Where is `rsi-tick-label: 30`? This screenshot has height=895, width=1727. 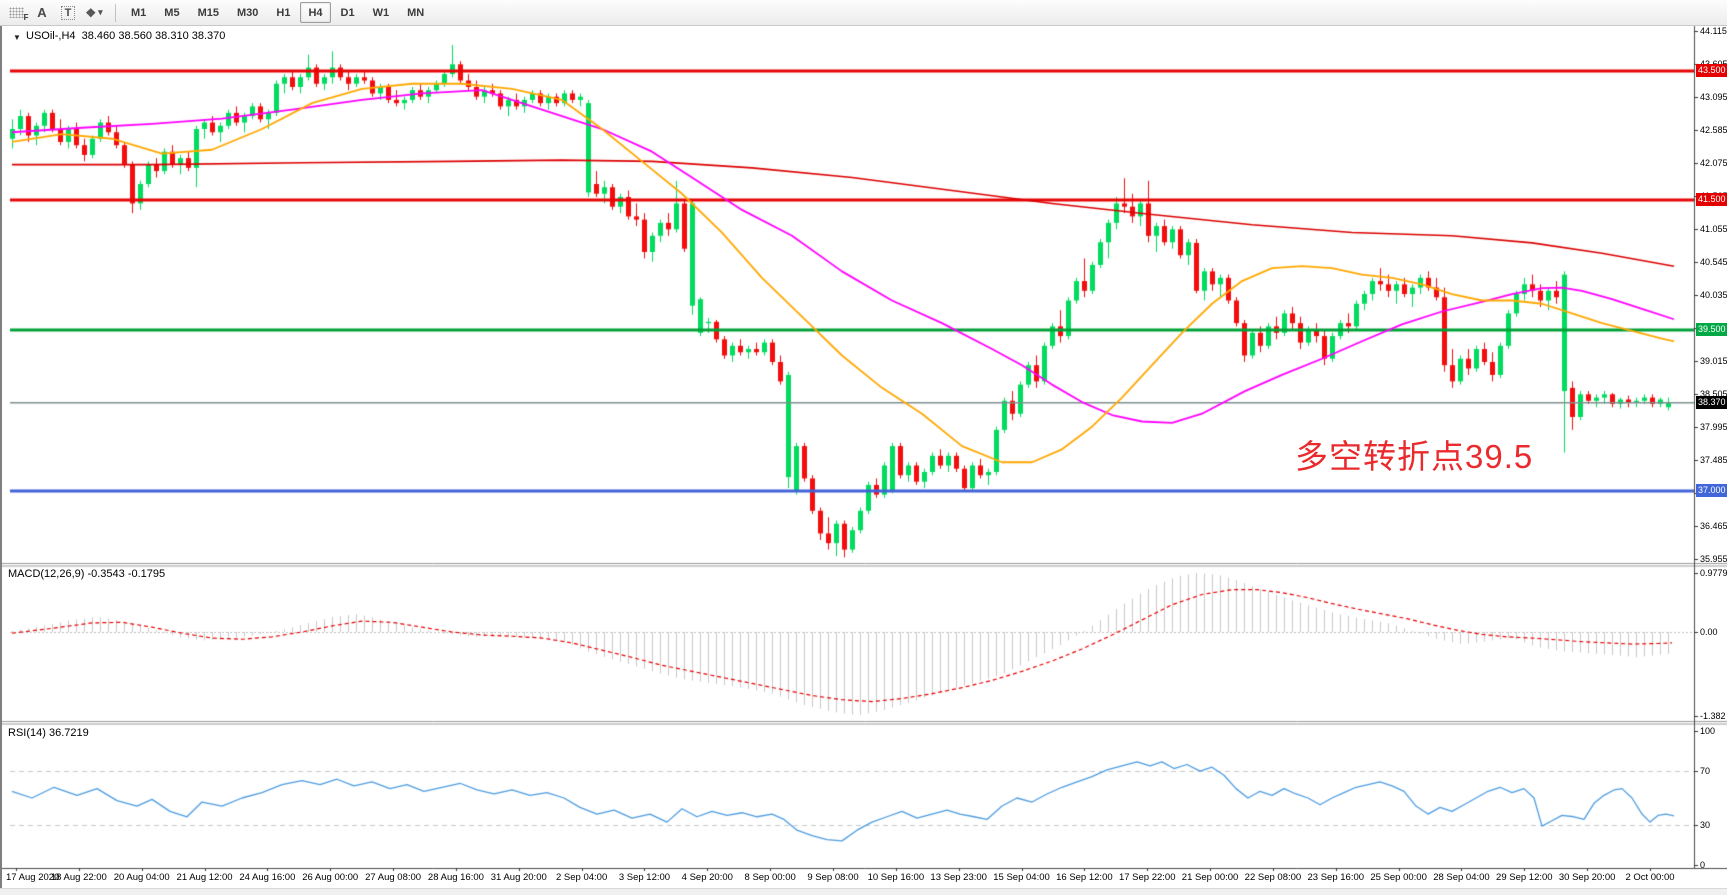
rsi-tick-label: 30 is located at coordinates (1705, 824).